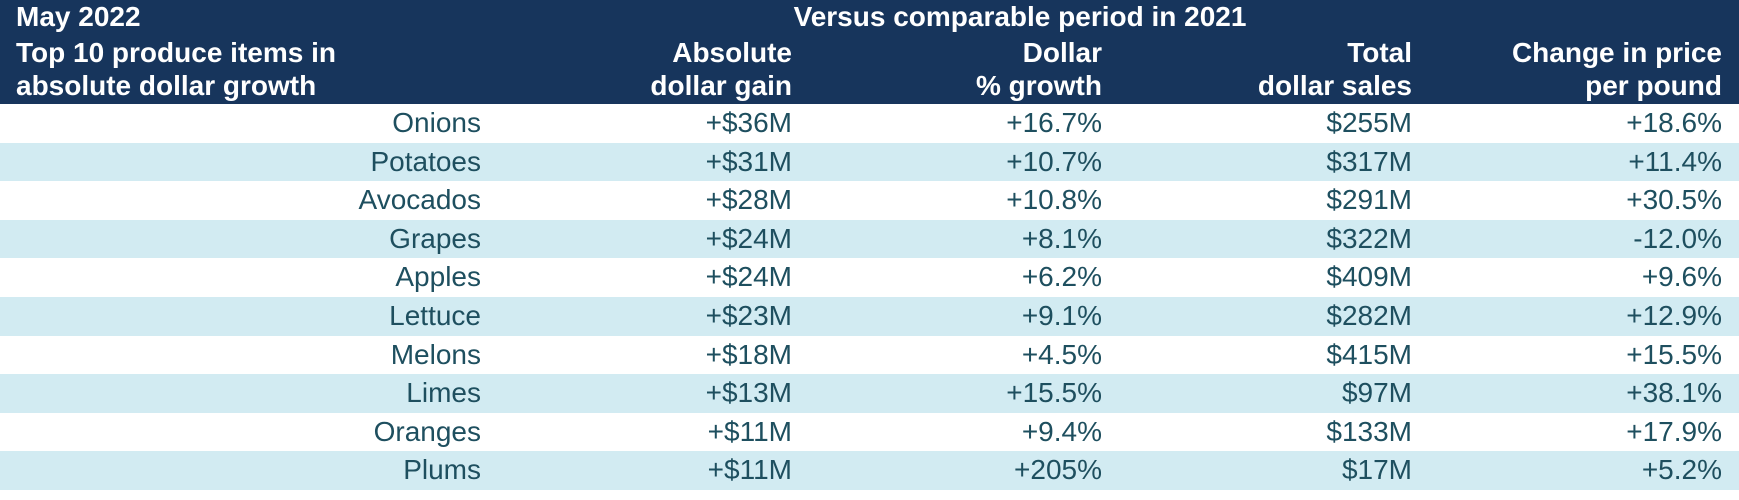 The width and height of the screenshot is (1739, 500). I want to click on price-change-value: +38.1%, so click(1674, 393).